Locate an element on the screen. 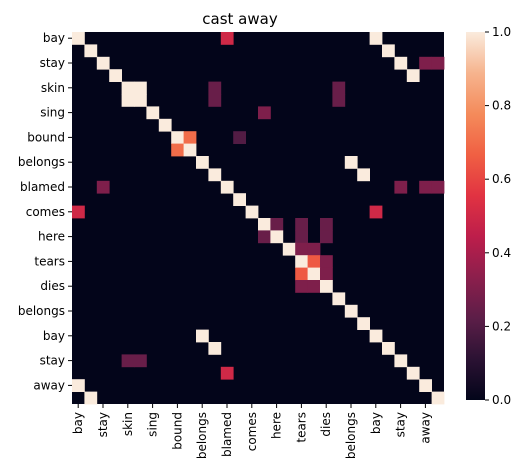 This screenshot has height=476, width=527. y-tick-label: bound is located at coordinates (46, 137).